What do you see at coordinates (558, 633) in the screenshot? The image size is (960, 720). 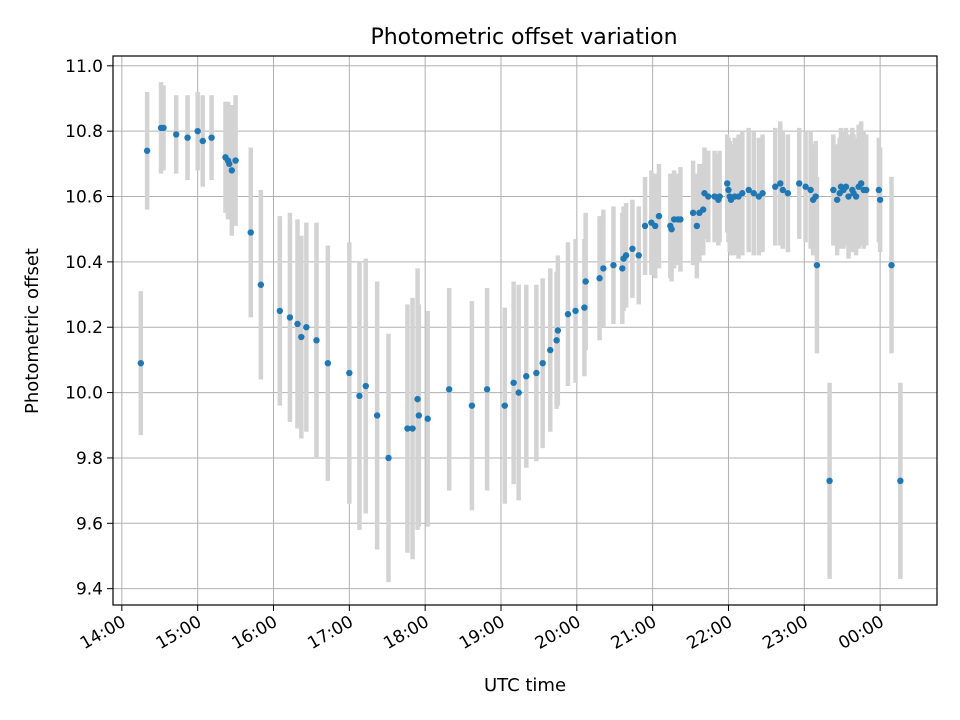 I see `x-tick-label: 20:00` at bounding box center [558, 633].